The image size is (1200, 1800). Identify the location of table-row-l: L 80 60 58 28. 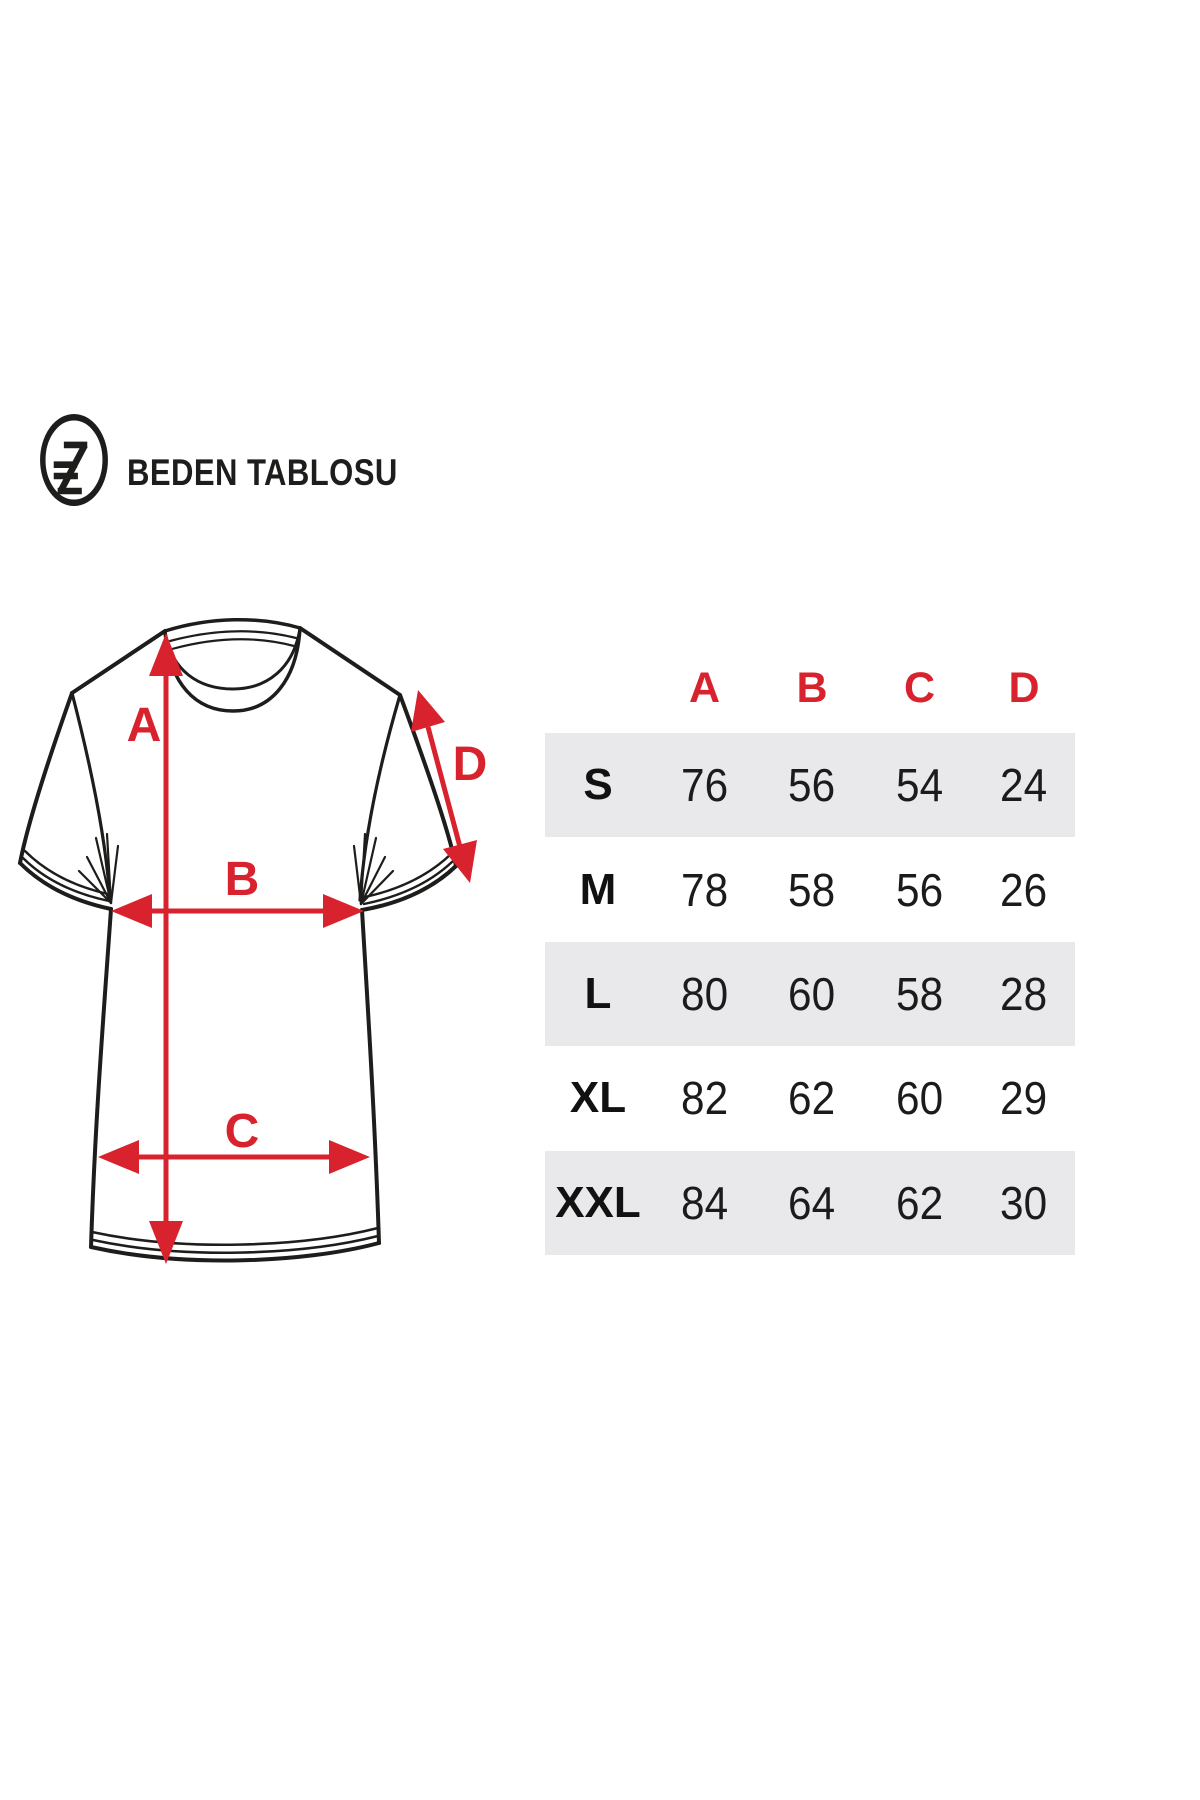
(810, 994).